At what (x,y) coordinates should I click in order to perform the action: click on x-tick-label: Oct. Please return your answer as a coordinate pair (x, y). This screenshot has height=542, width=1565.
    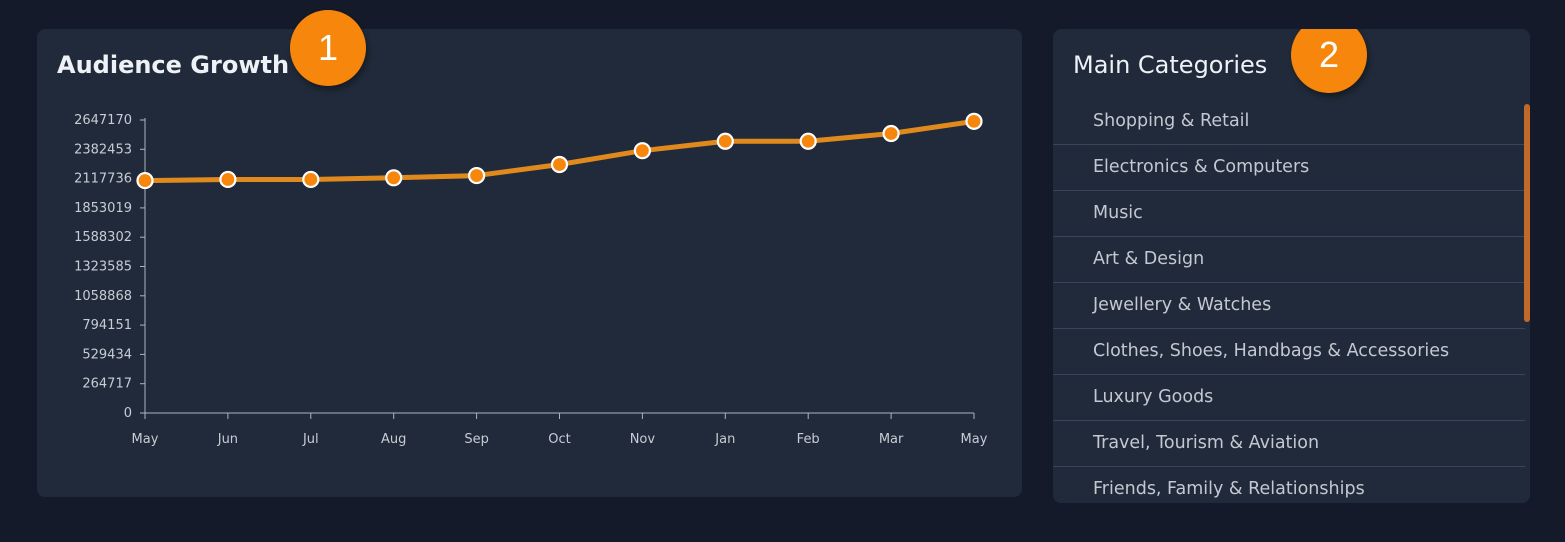
    Looking at the image, I should click on (559, 439).